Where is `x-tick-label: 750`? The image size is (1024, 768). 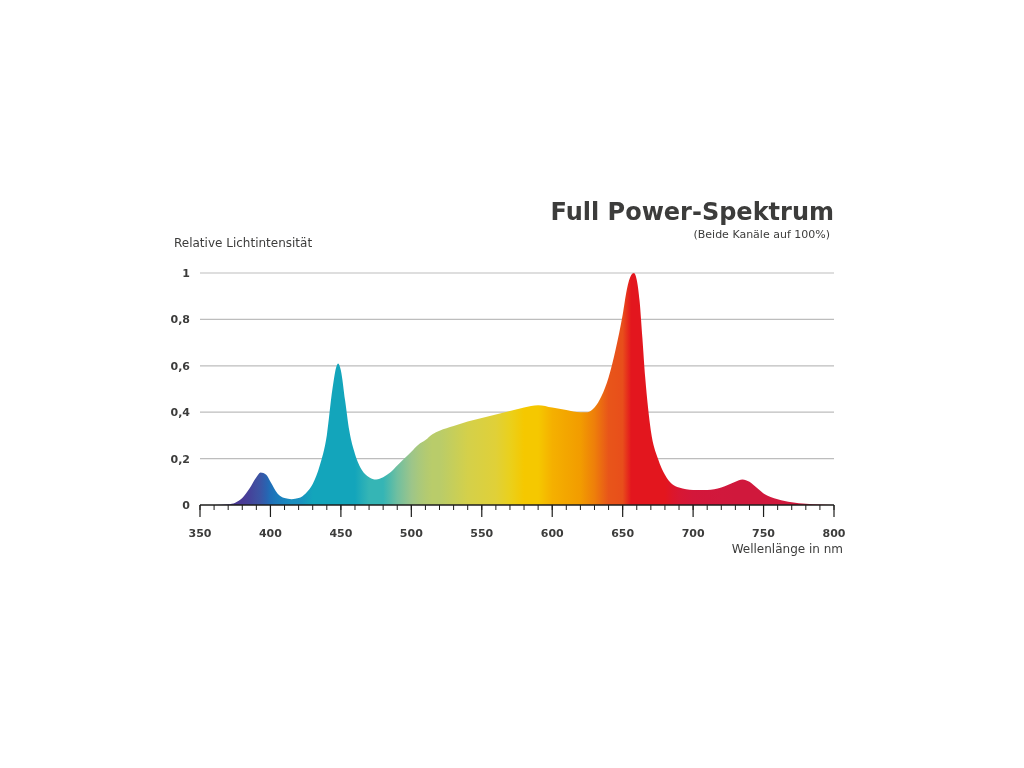
x-tick-label: 750 is located at coordinates (764, 533).